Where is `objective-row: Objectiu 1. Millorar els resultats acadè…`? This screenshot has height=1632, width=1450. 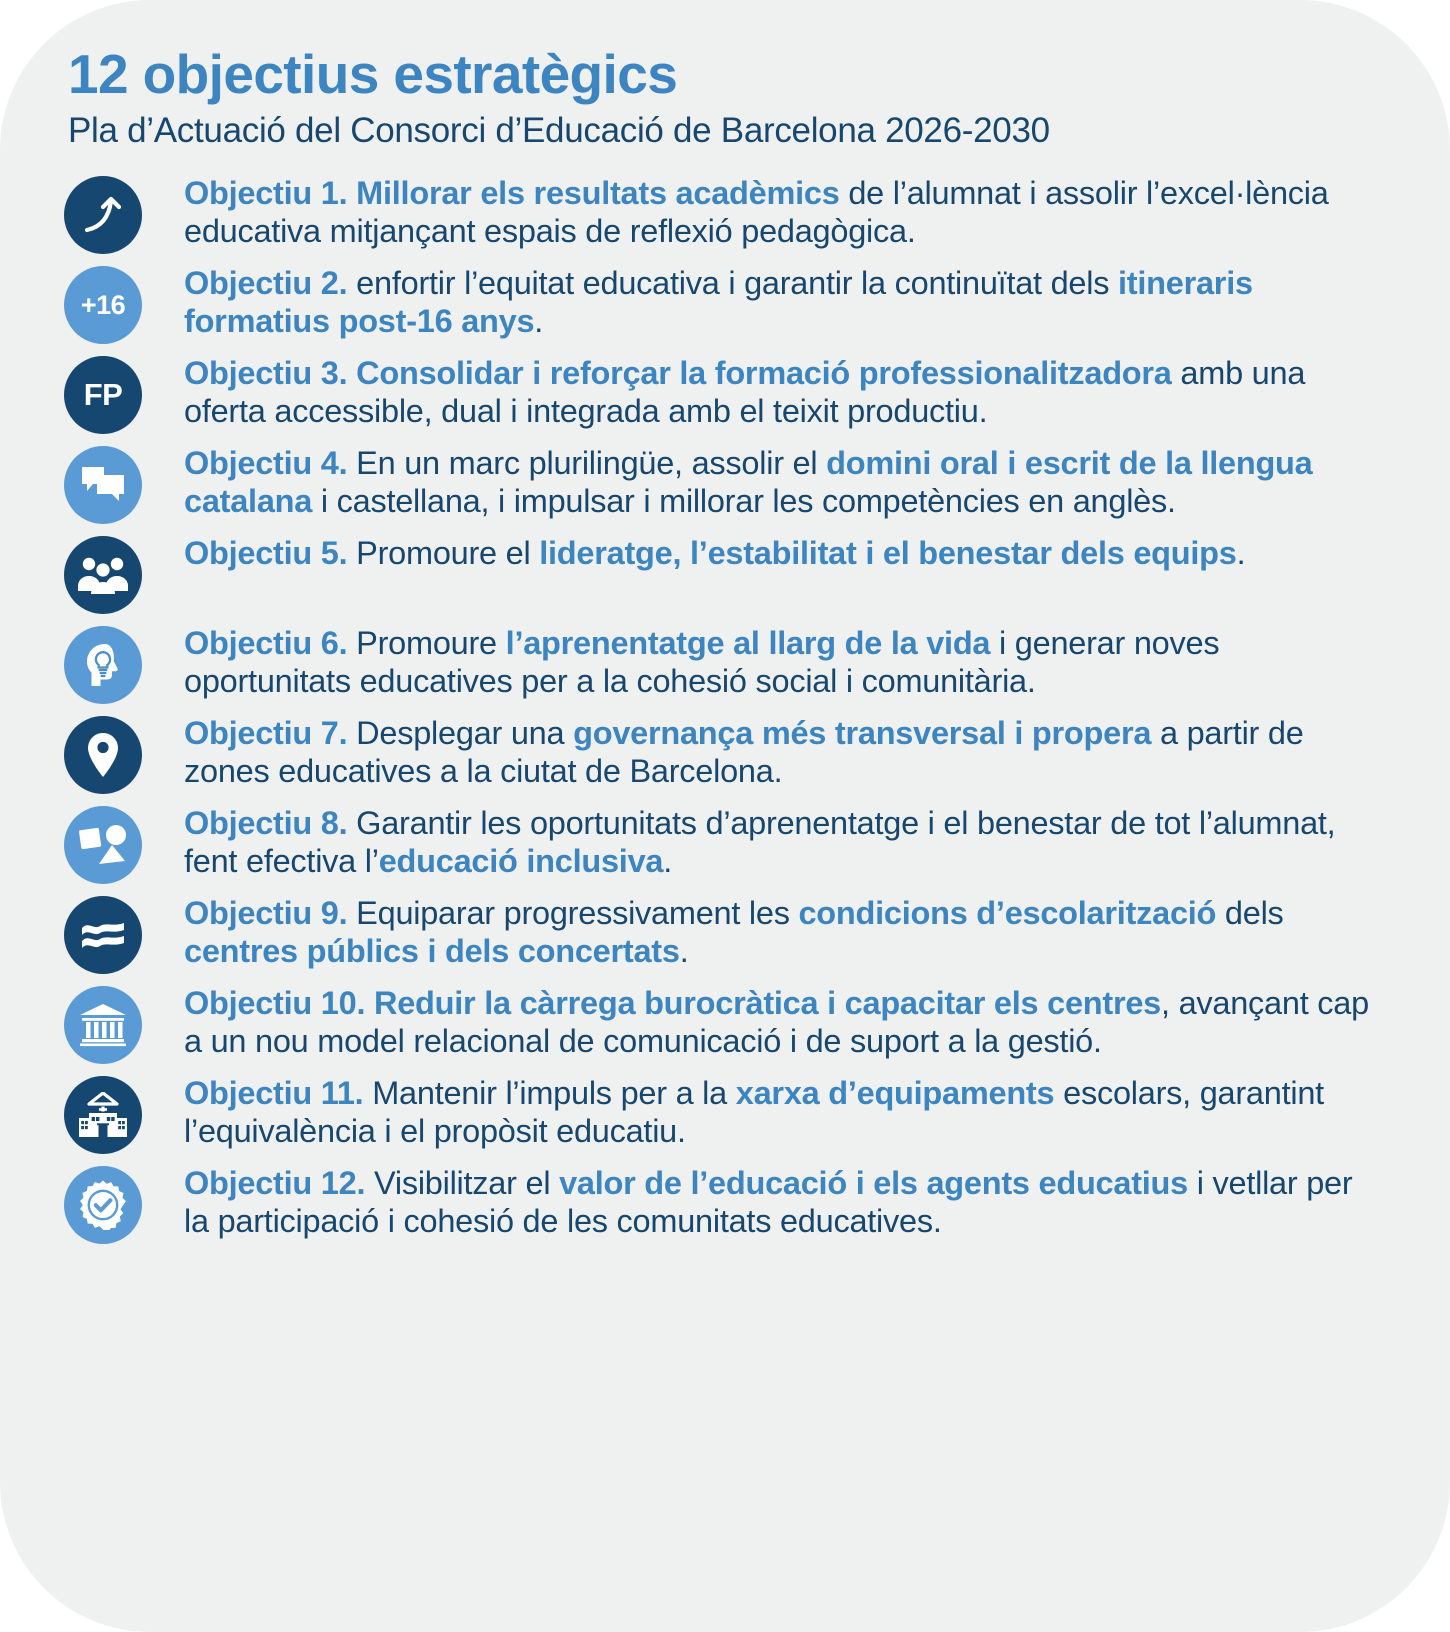
objective-row: Objectiu 1. Millorar els resultats acadè… is located at coordinates (721, 213).